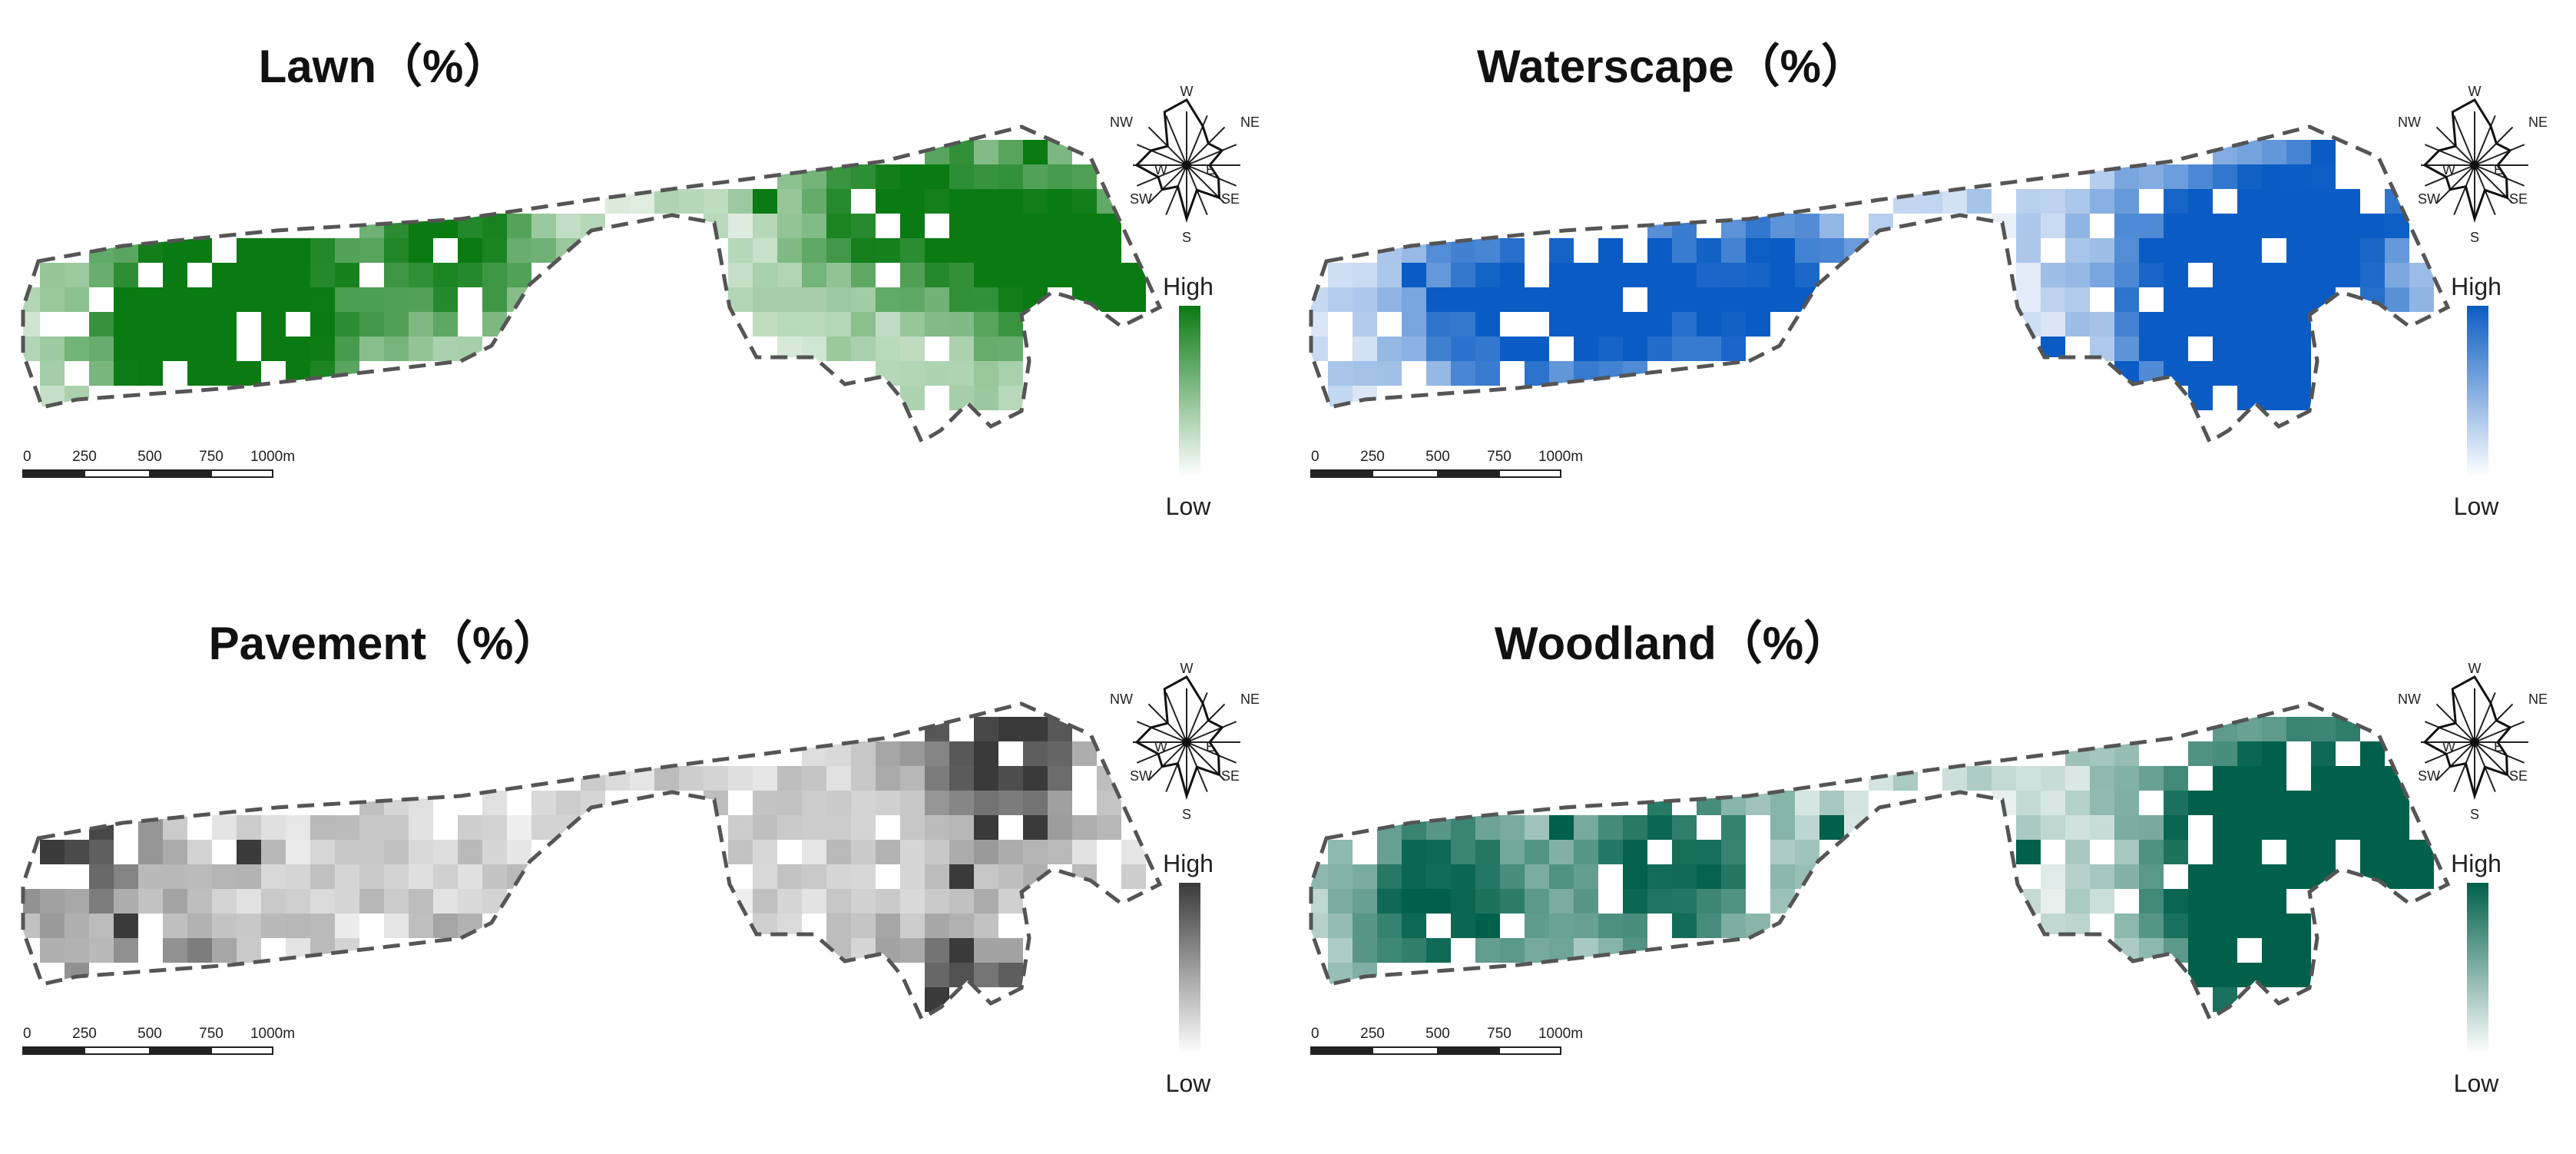  What do you see at coordinates (2475, 91) in the screenshot?
I see `compass-label: W` at bounding box center [2475, 91].